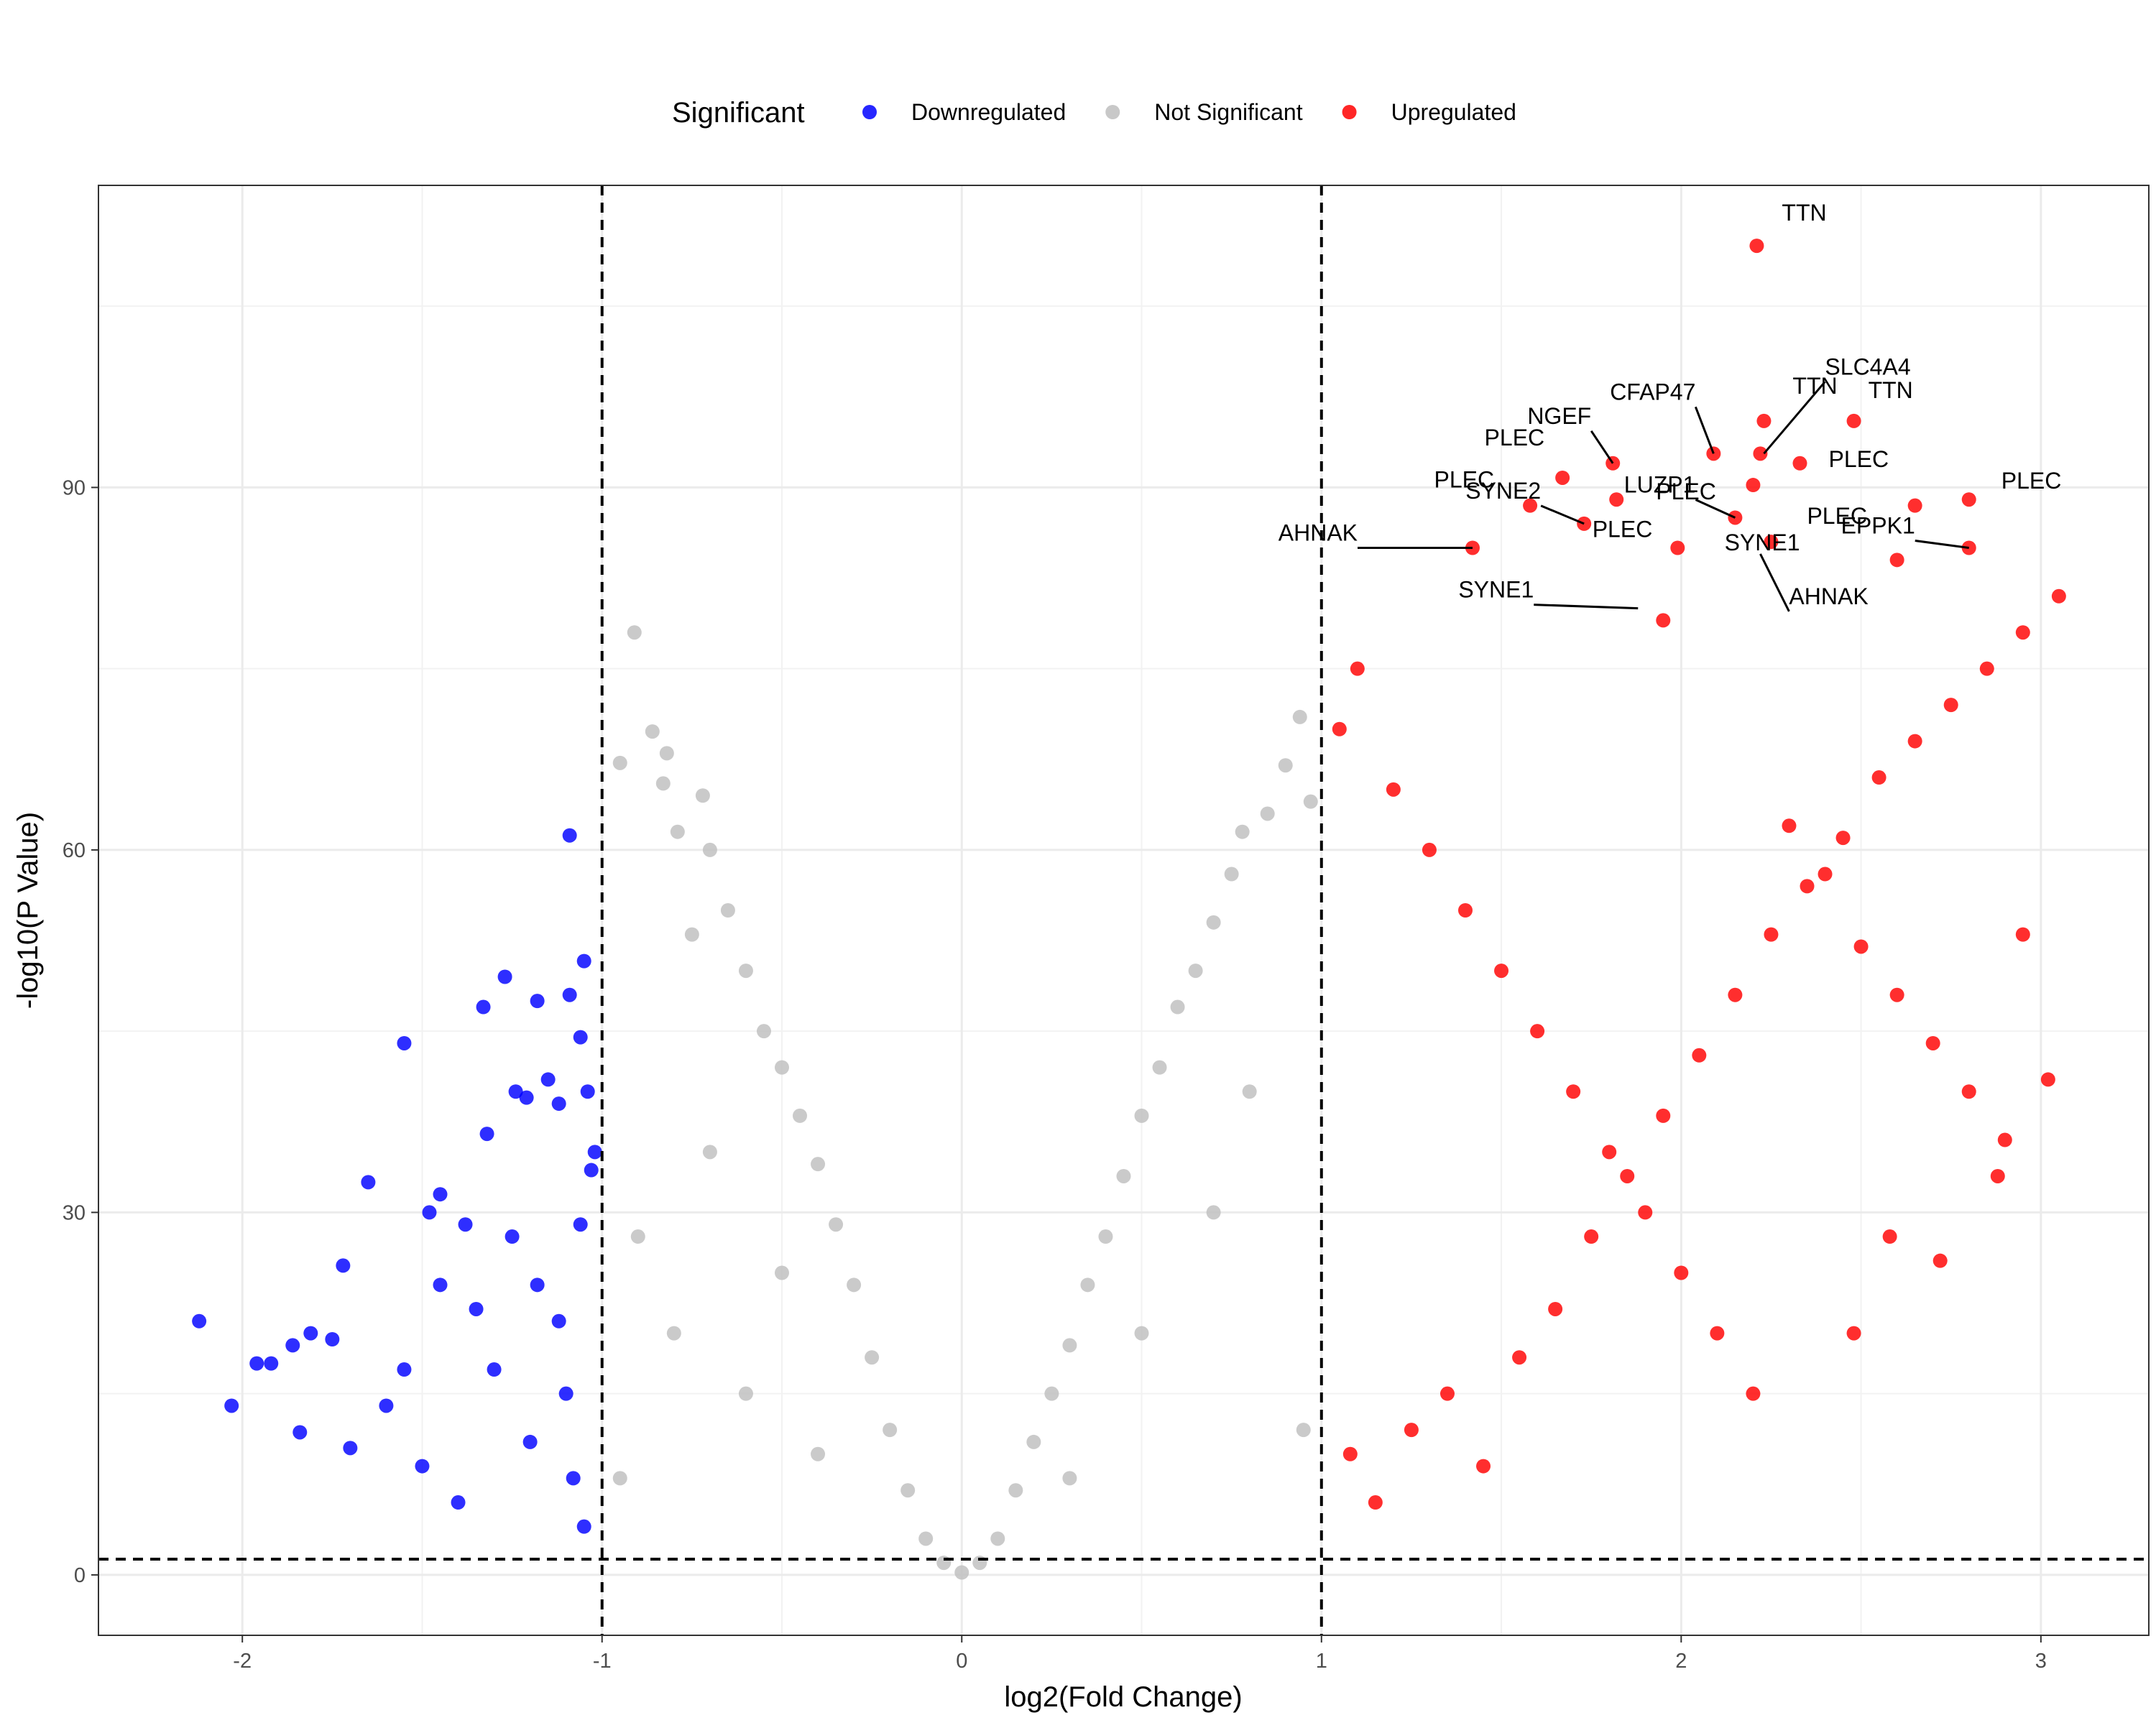 This screenshot has width=2156, height=1728. Describe the element at coordinates (1140, 1654) in the screenshot. I see `x-axis-ticks: -2 -1 0 1 2 3` at that location.